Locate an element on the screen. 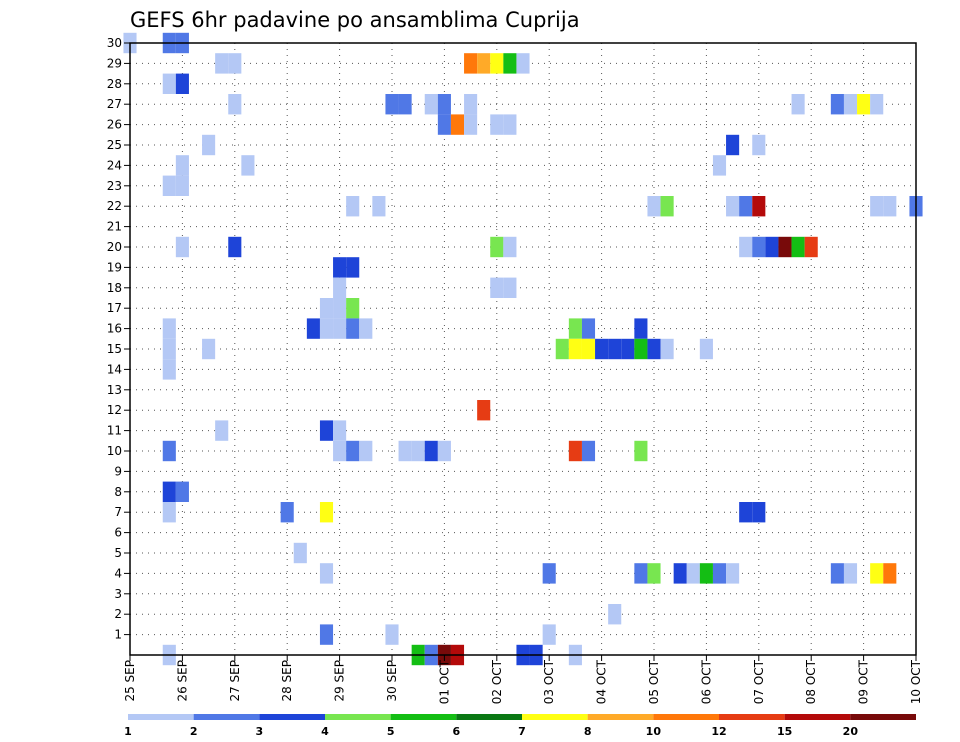  y-tick-label: 16 is located at coordinates (114, 329).